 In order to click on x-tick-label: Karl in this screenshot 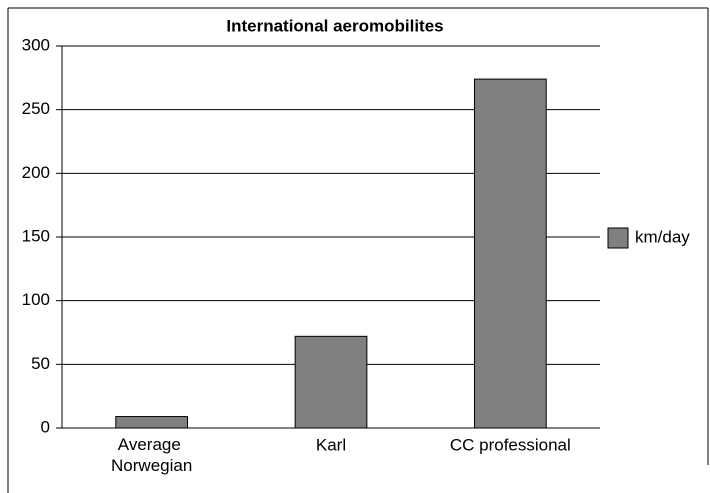, I will do `click(331, 444)`.